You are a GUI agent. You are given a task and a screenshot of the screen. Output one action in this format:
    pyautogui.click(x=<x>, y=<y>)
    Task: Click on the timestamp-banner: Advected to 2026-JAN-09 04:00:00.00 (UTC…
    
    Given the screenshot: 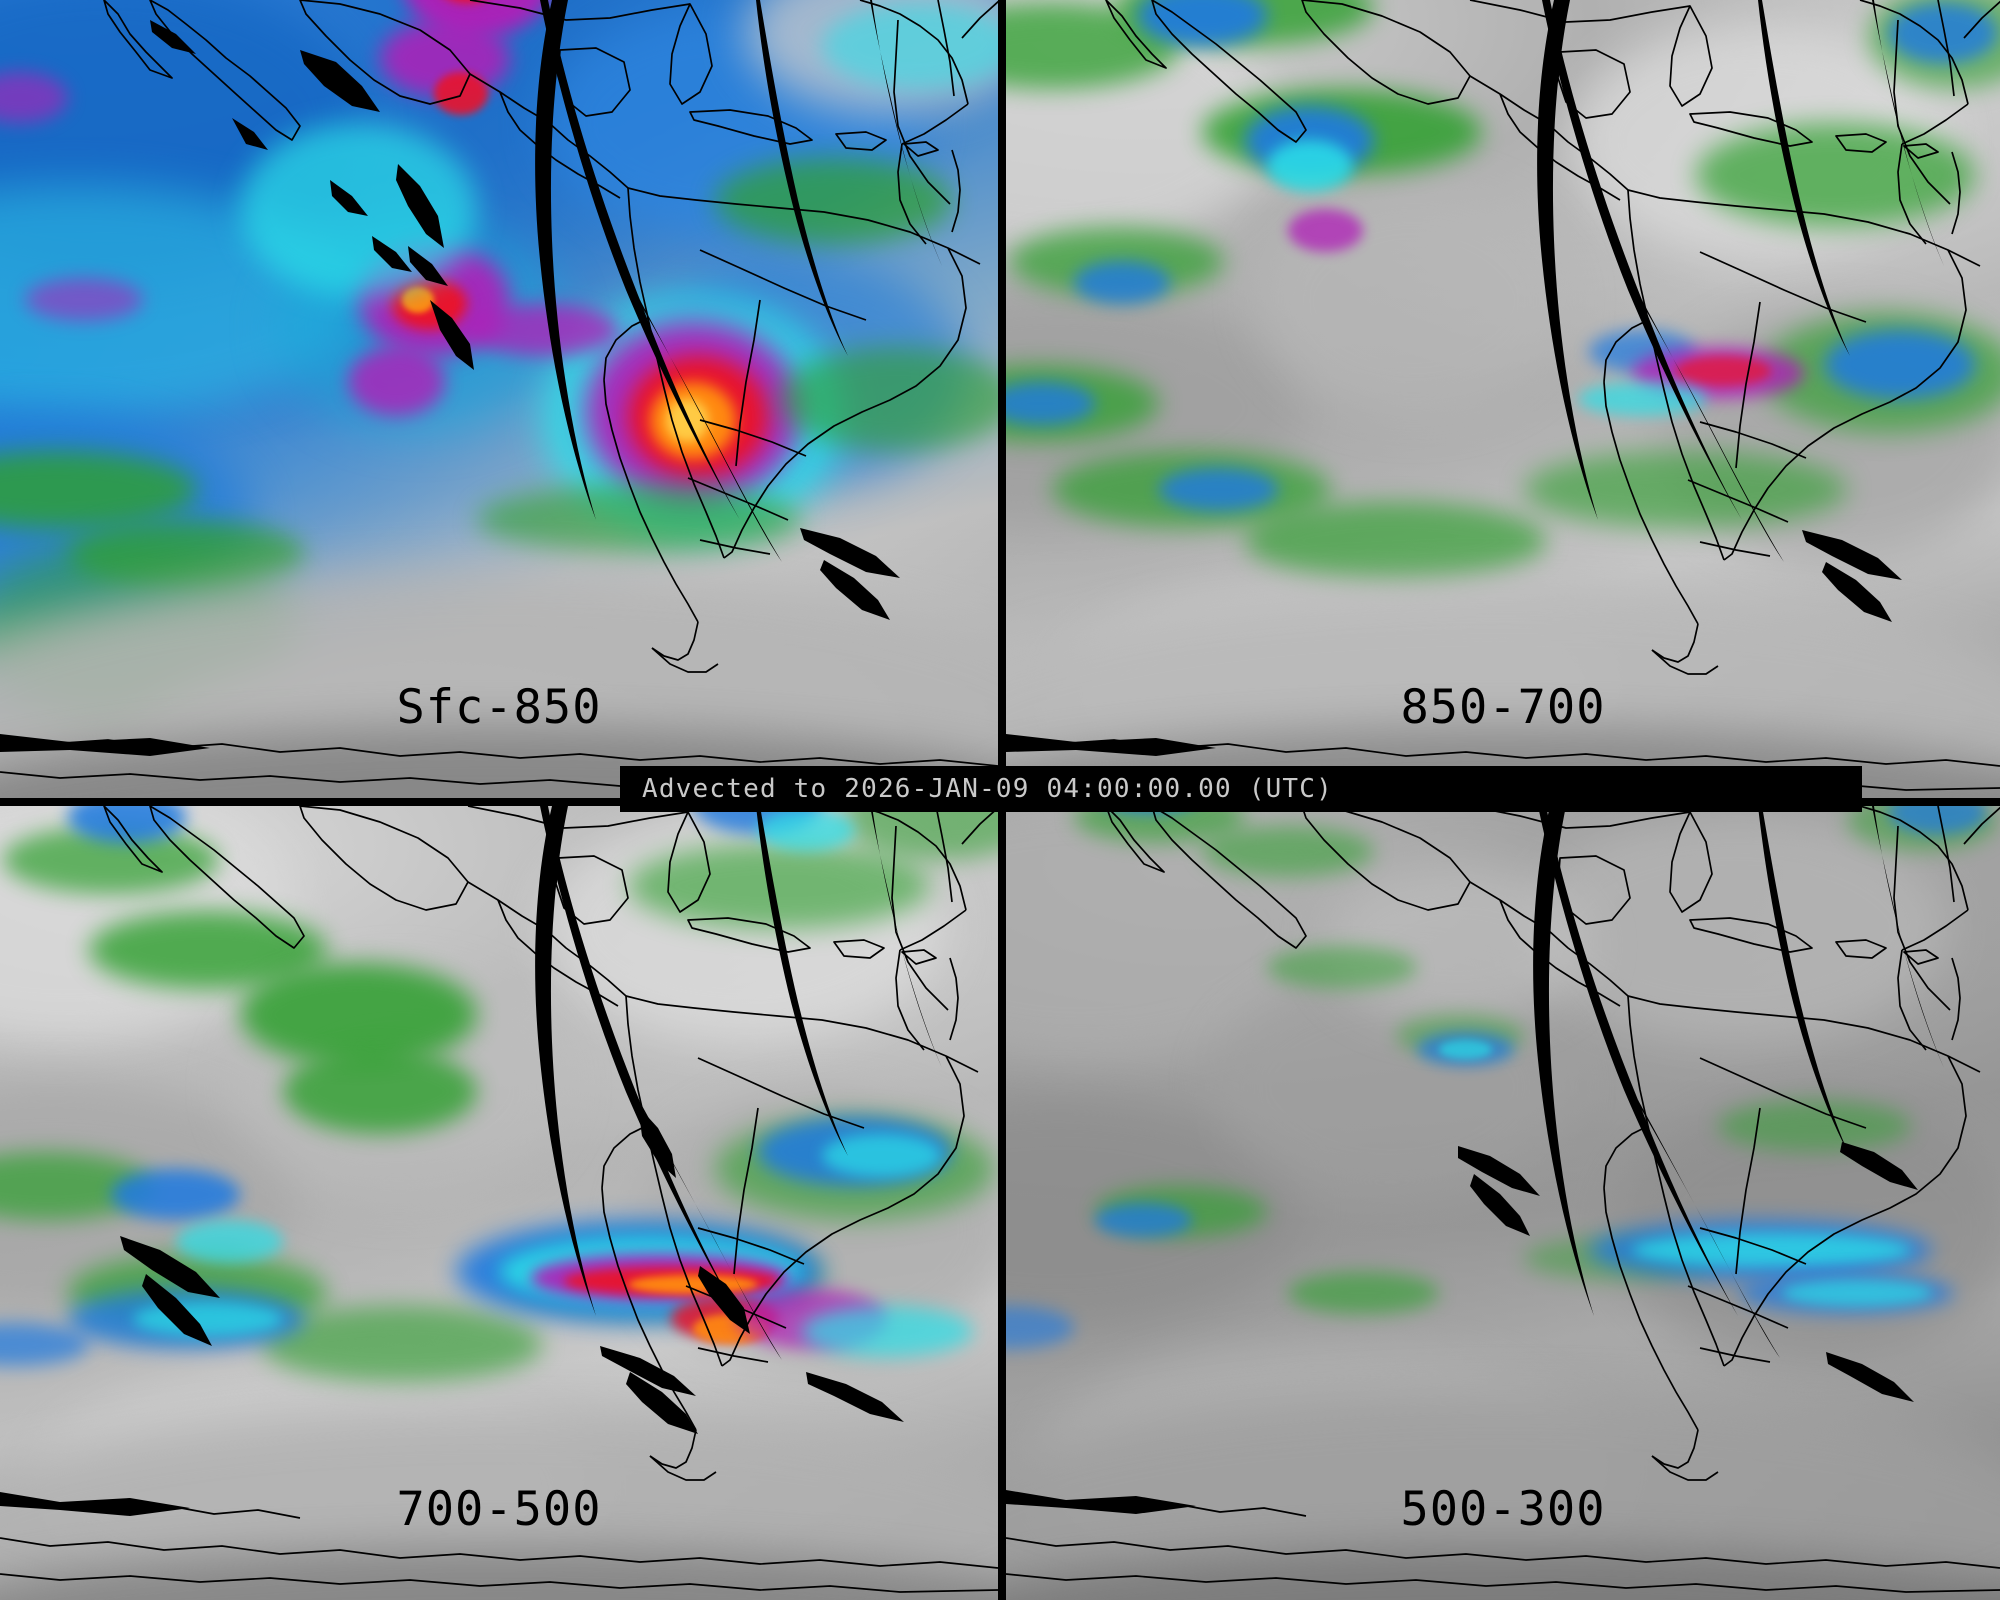 What is the action you would take?
    pyautogui.click(x=1241, y=789)
    